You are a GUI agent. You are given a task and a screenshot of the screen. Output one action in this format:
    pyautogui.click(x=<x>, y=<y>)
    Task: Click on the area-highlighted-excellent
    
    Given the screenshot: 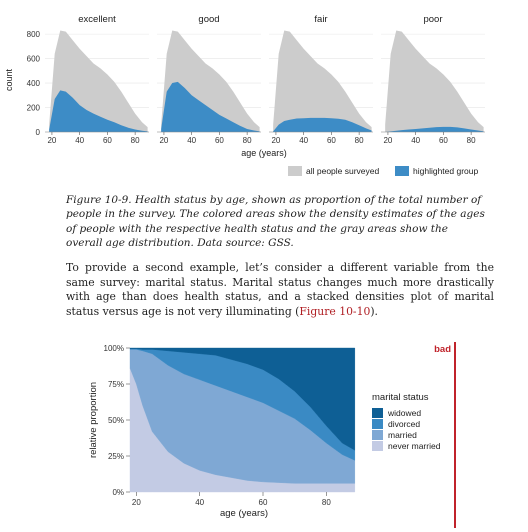 What is the action you would take?
    pyautogui.click(x=98, y=111)
    